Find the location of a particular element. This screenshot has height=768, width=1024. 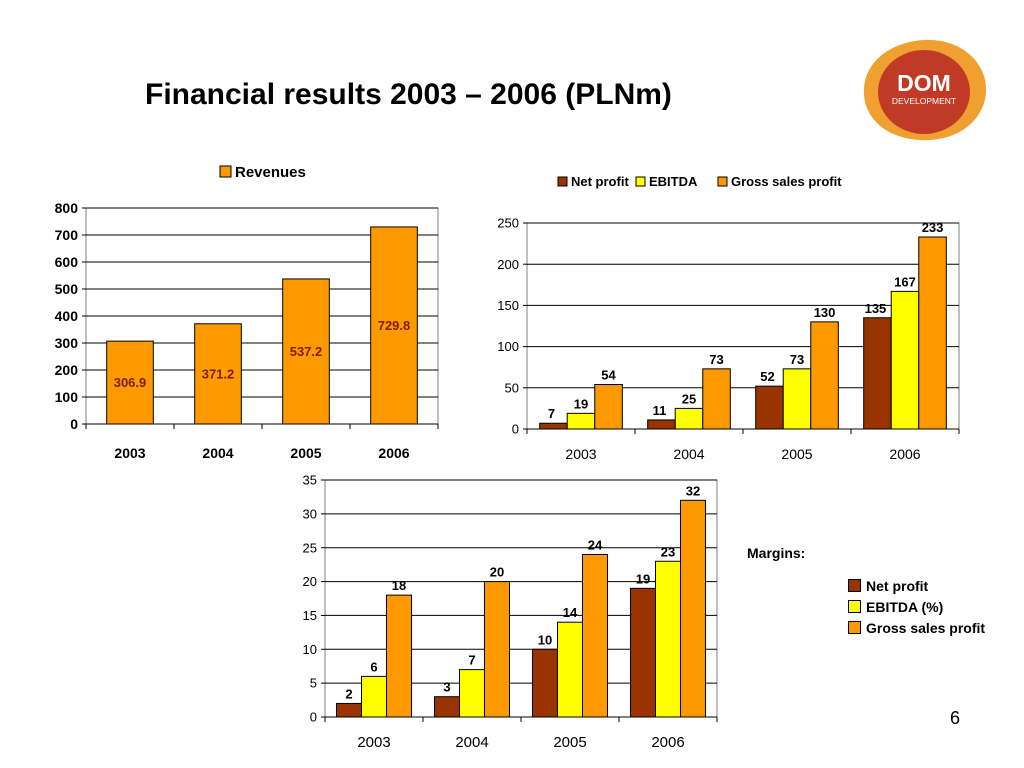

y-tick-label: 15 is located at coordinates (310, 615).